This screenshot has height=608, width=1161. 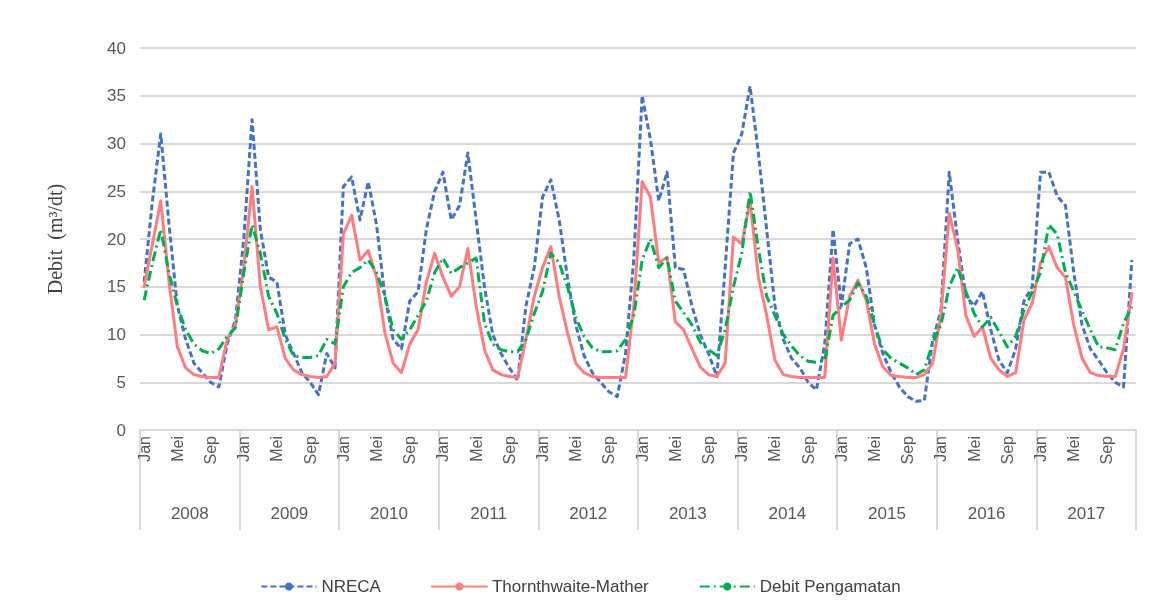 I want to click on y-tick-label: 10, so click(x=116, y=334).